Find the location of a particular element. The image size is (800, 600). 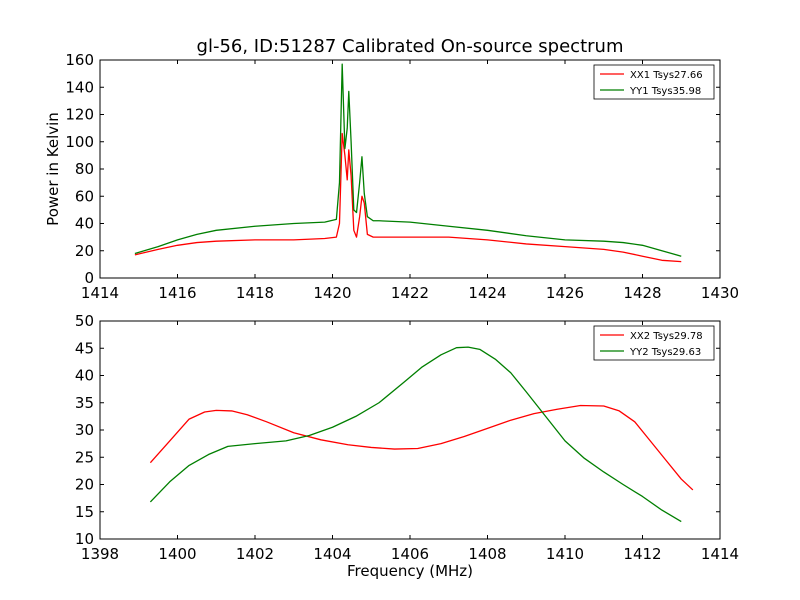

legend: XX1 Tsys27.66 YY1 Tsys35.98 is located at coordinates (654, 82).